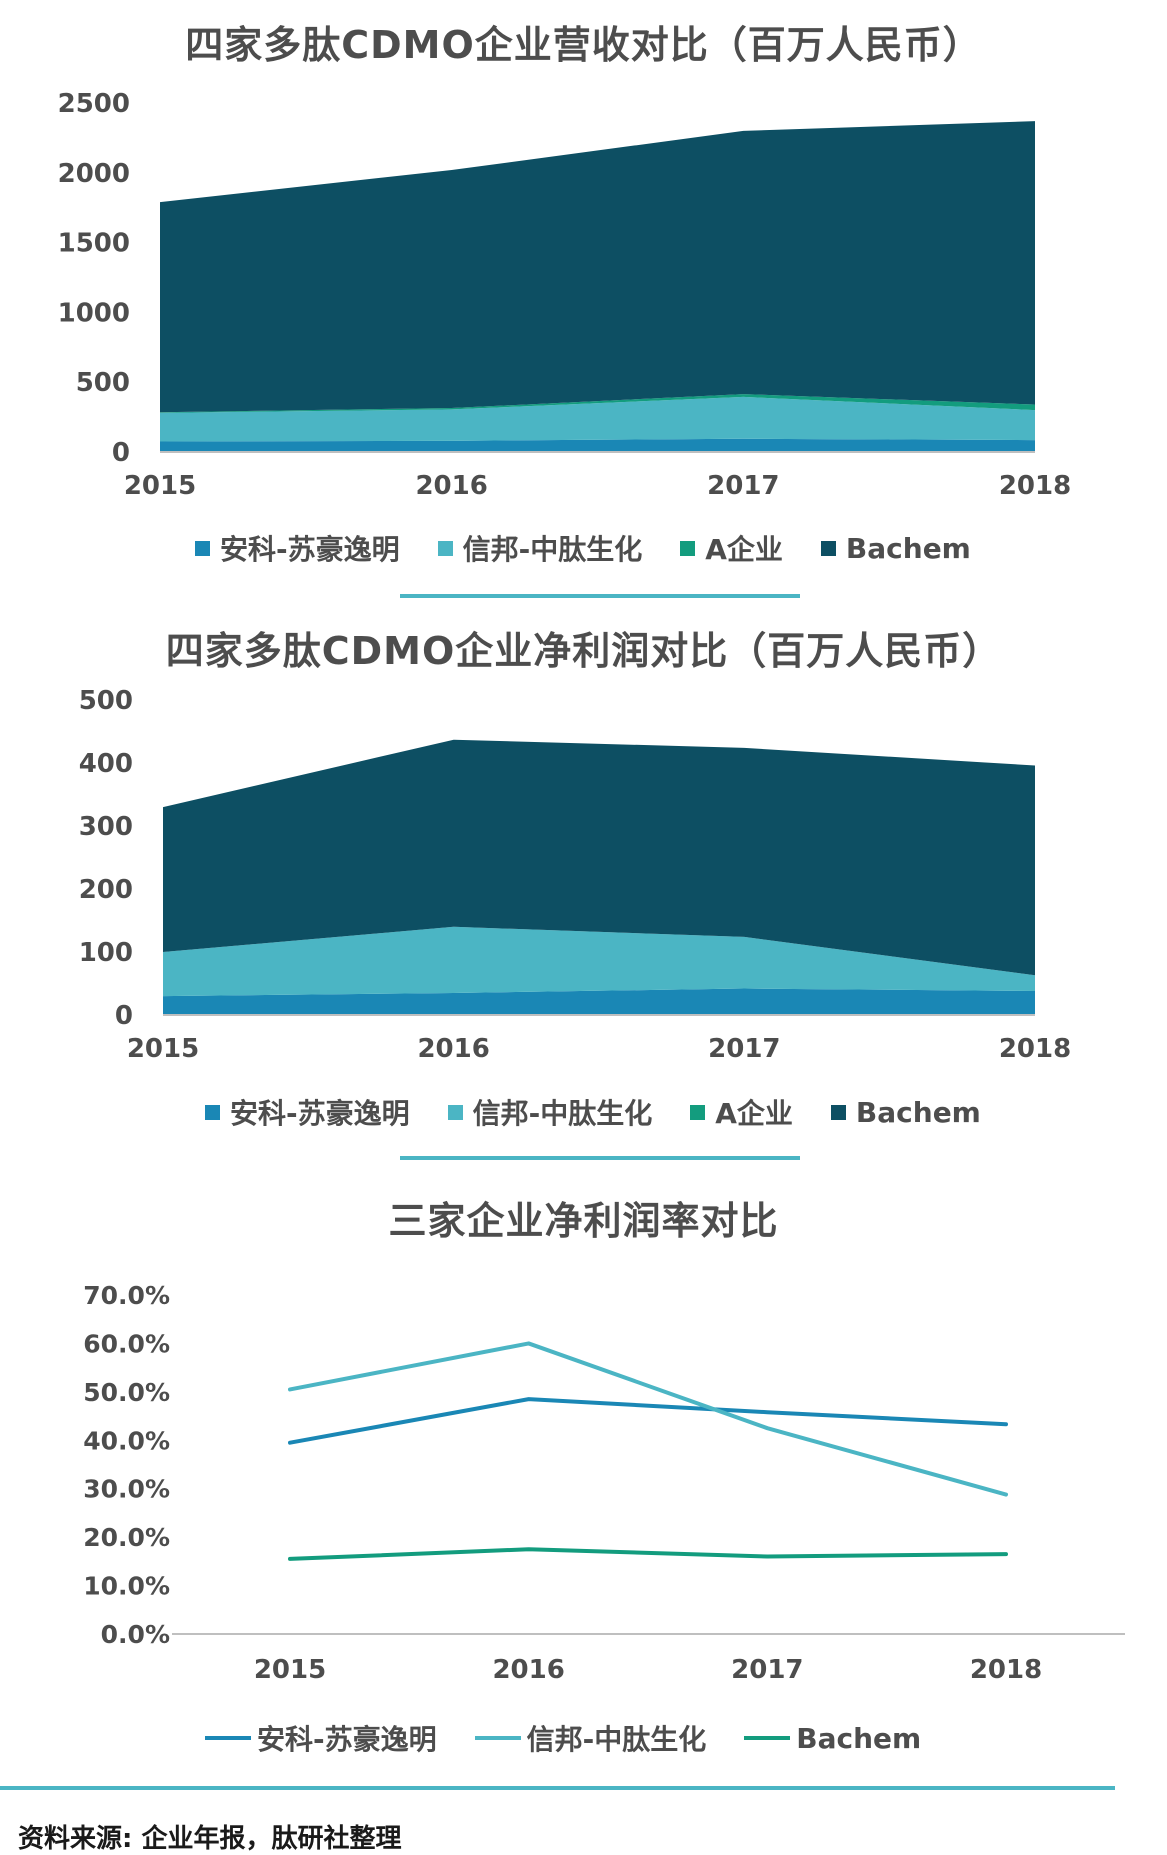 The height and width of the screenshot is (1855, 1167). What do you see at coordinates (1006, 1670) in the screenshot?
I see `chart3-x-tick: 2018` at bounding box center [1006, 1670].